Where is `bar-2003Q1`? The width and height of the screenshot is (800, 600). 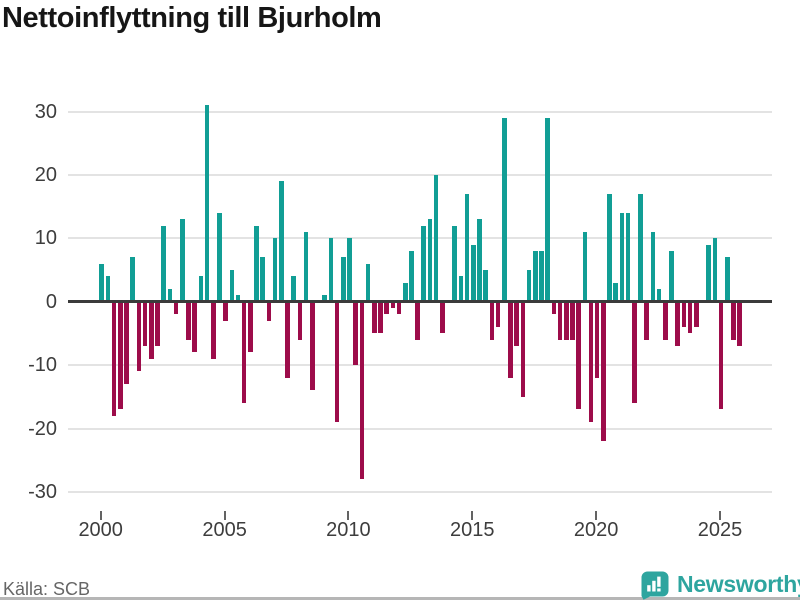 bar-2003Q1 is located at coordinates (176, 308).